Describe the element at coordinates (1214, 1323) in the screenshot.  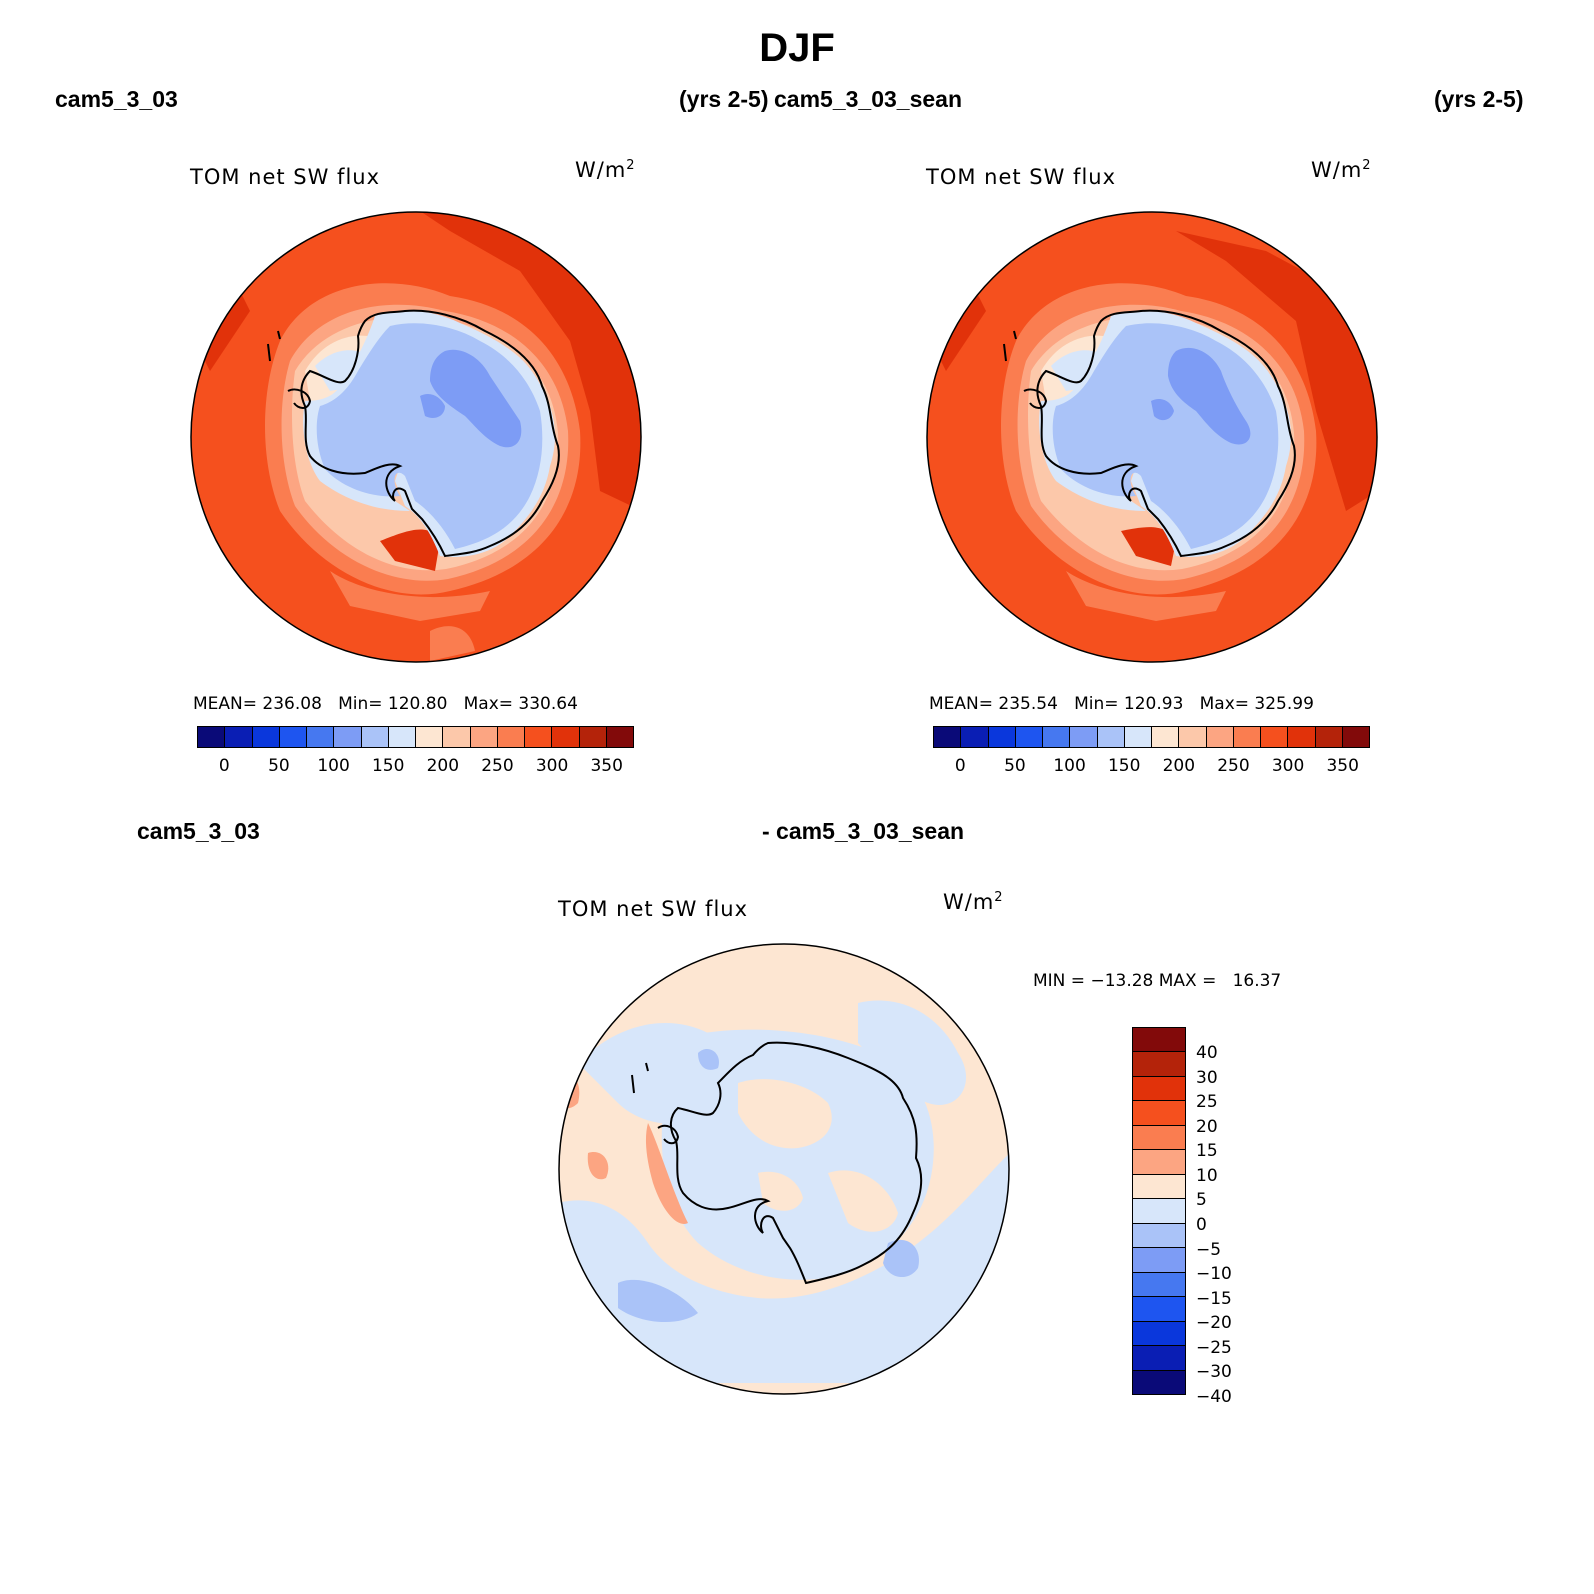
I see `colorbar-tick-label: −20` at that location.